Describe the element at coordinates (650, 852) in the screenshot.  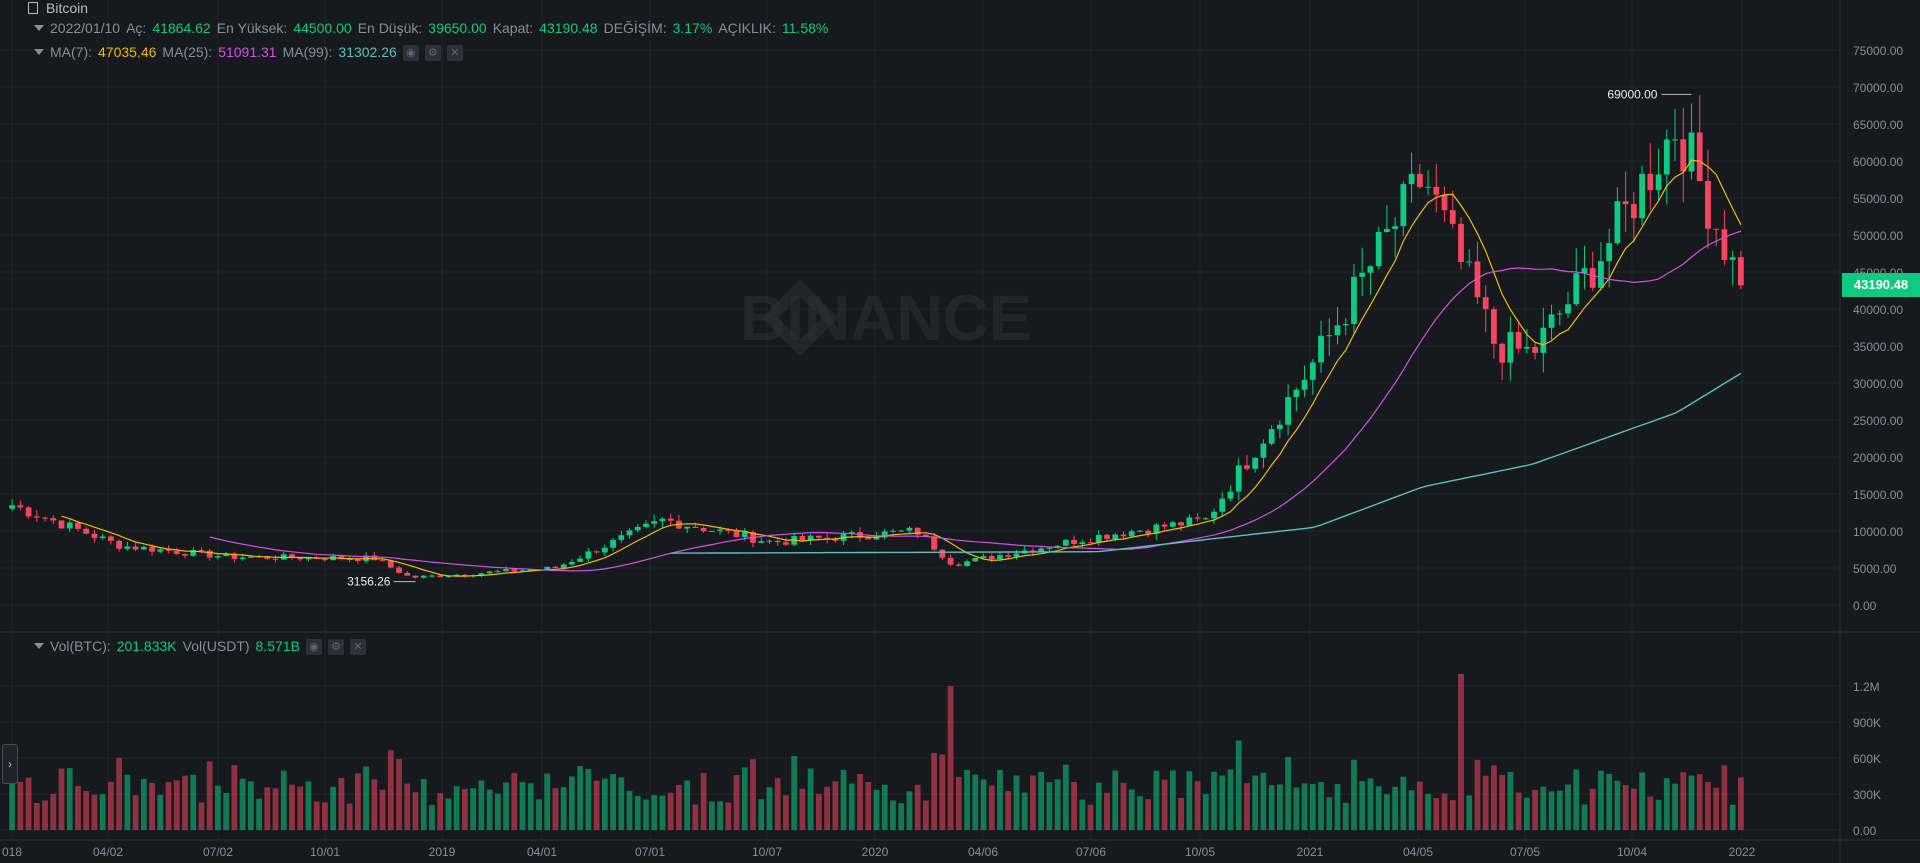
I see `x-tick-label: 07/01` at that location.